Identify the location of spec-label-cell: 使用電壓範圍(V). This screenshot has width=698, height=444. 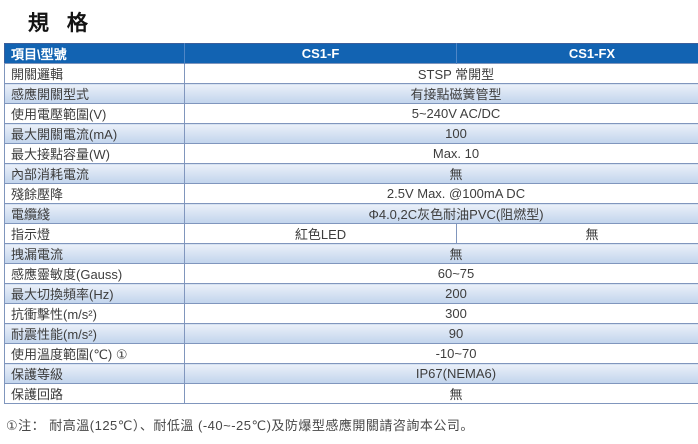
(94, 113).